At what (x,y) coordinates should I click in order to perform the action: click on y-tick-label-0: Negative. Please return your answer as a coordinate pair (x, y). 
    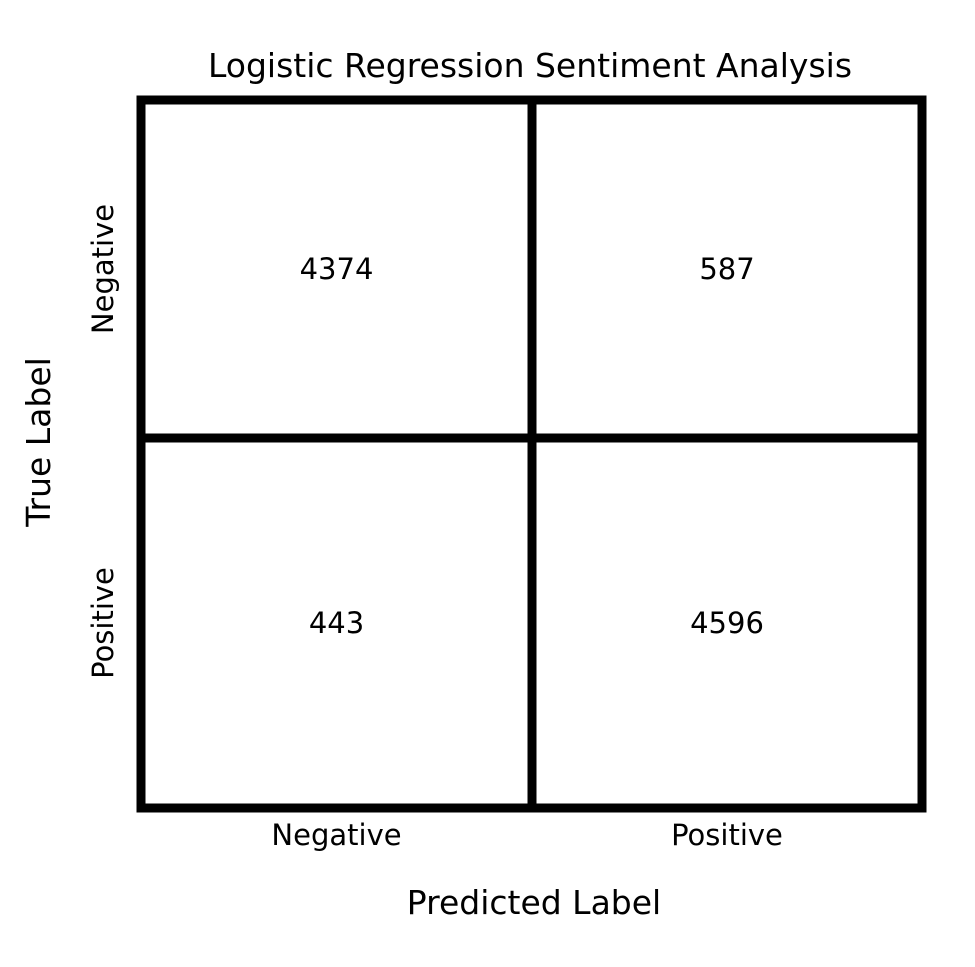
    Looking at the image, I should click on (103, 269).